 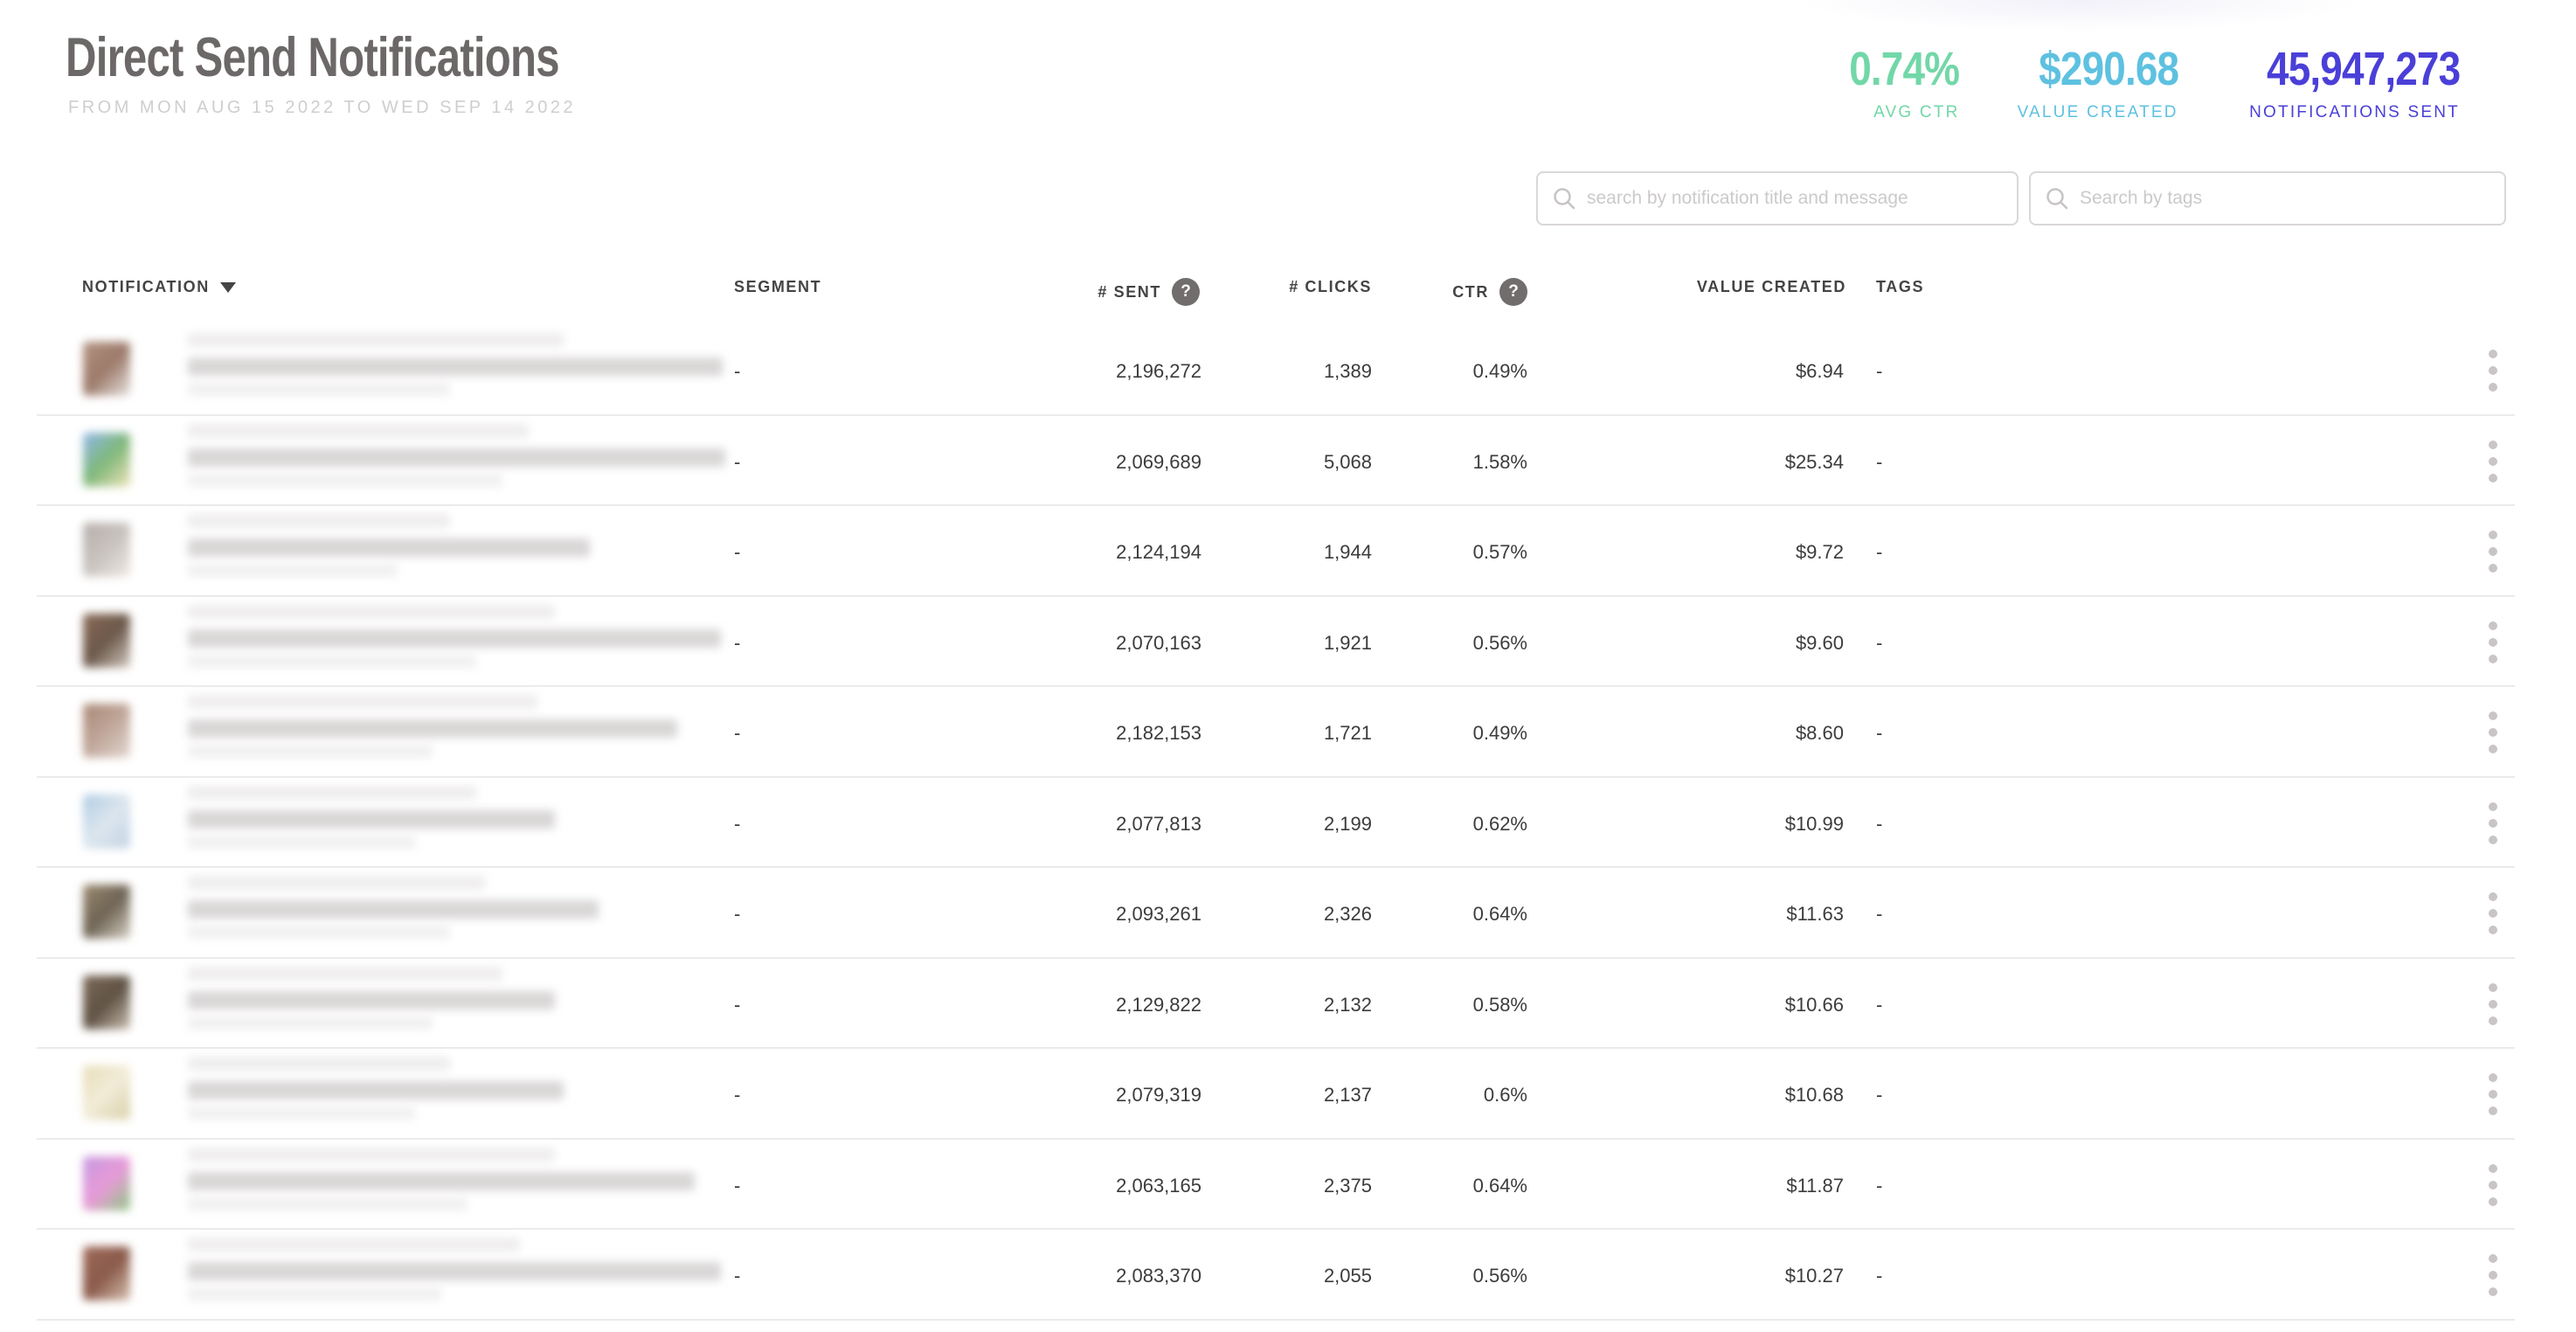 I want to click on table-row: - 2,069,689 5,068 1.58% $25.34 -, so click(x=1276, y=461).